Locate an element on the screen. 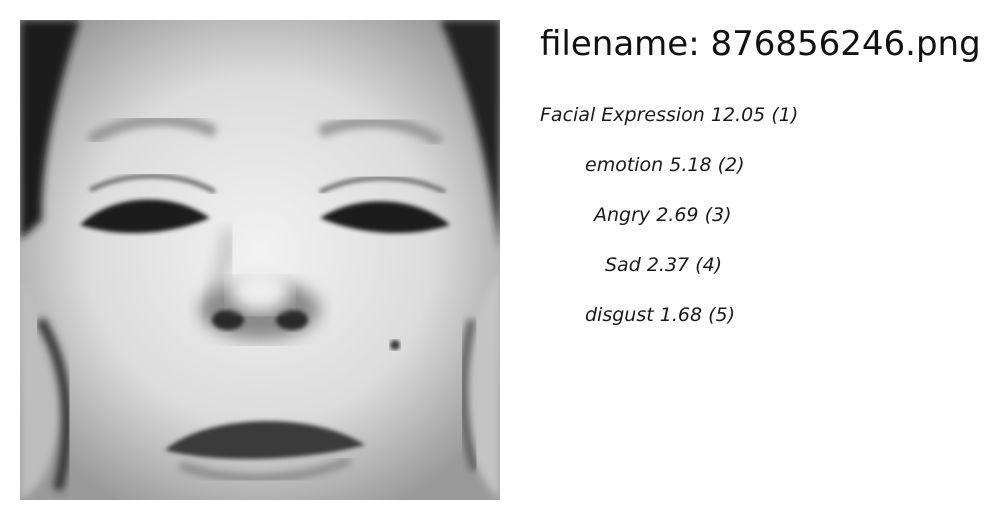  label-score: 12.05 is located at coordinates (738, 115).